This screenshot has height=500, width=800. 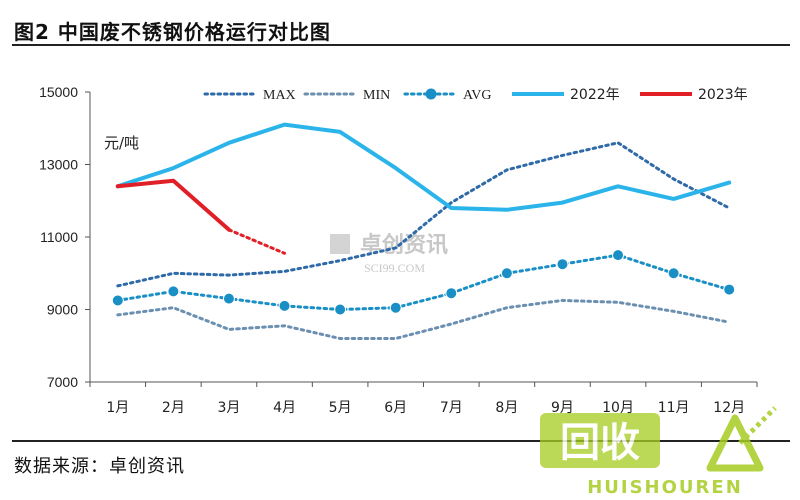 I want to click on x-tick-label: 9月, so click(x=562, y=408).